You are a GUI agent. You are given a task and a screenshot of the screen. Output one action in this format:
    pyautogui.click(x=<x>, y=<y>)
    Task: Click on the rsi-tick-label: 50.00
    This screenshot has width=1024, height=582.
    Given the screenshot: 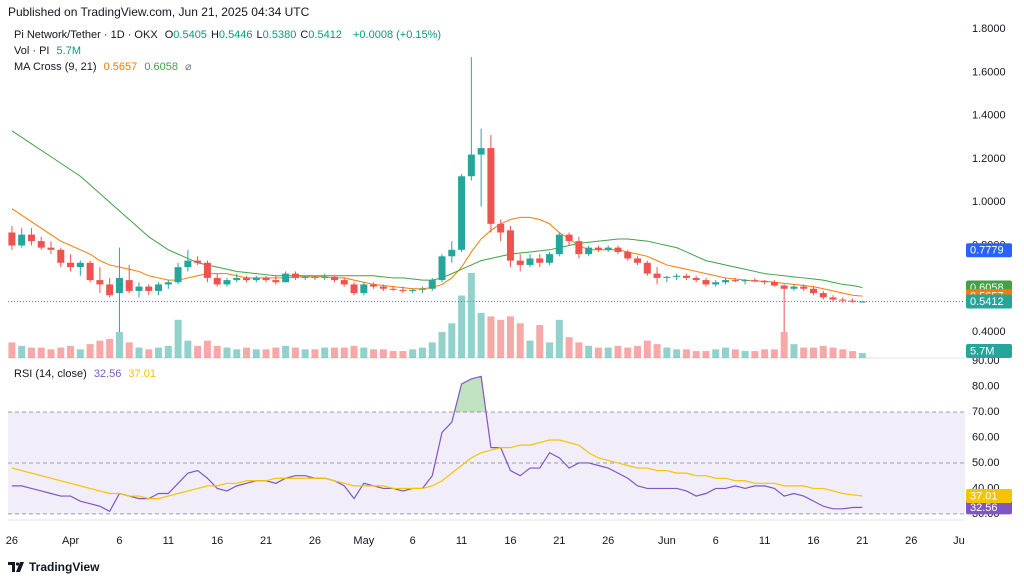 What is the action you would take?
    pyautogui.click(x=986, y=463)
    